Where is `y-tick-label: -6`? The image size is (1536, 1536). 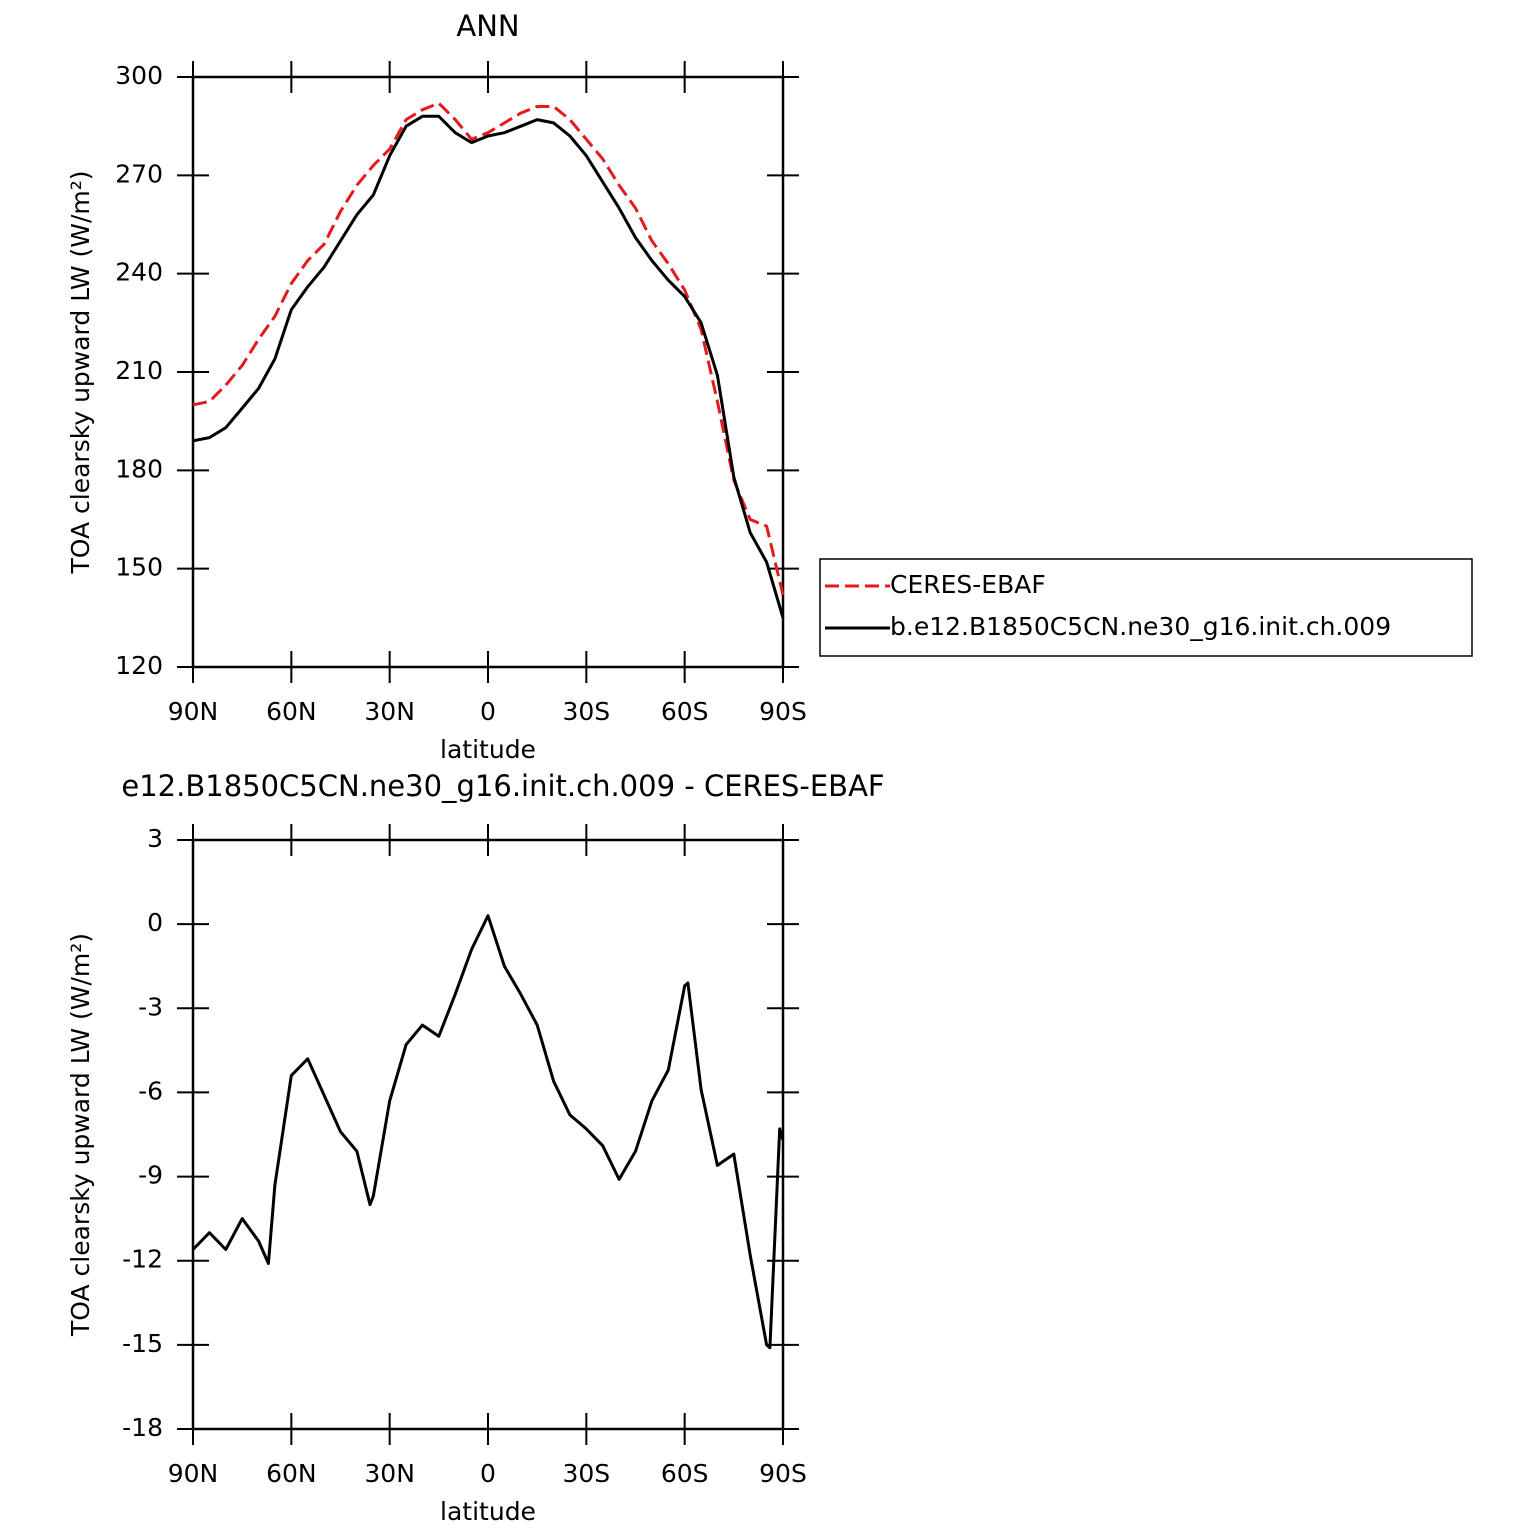 y-tick-label: -6 is located at coordinates (150, 1090).